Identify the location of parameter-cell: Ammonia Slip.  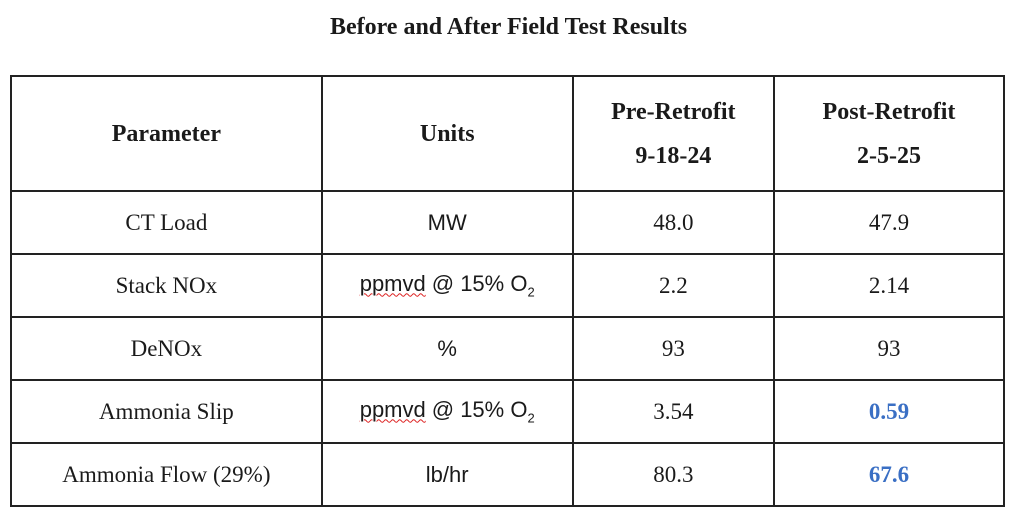
(166, 411).